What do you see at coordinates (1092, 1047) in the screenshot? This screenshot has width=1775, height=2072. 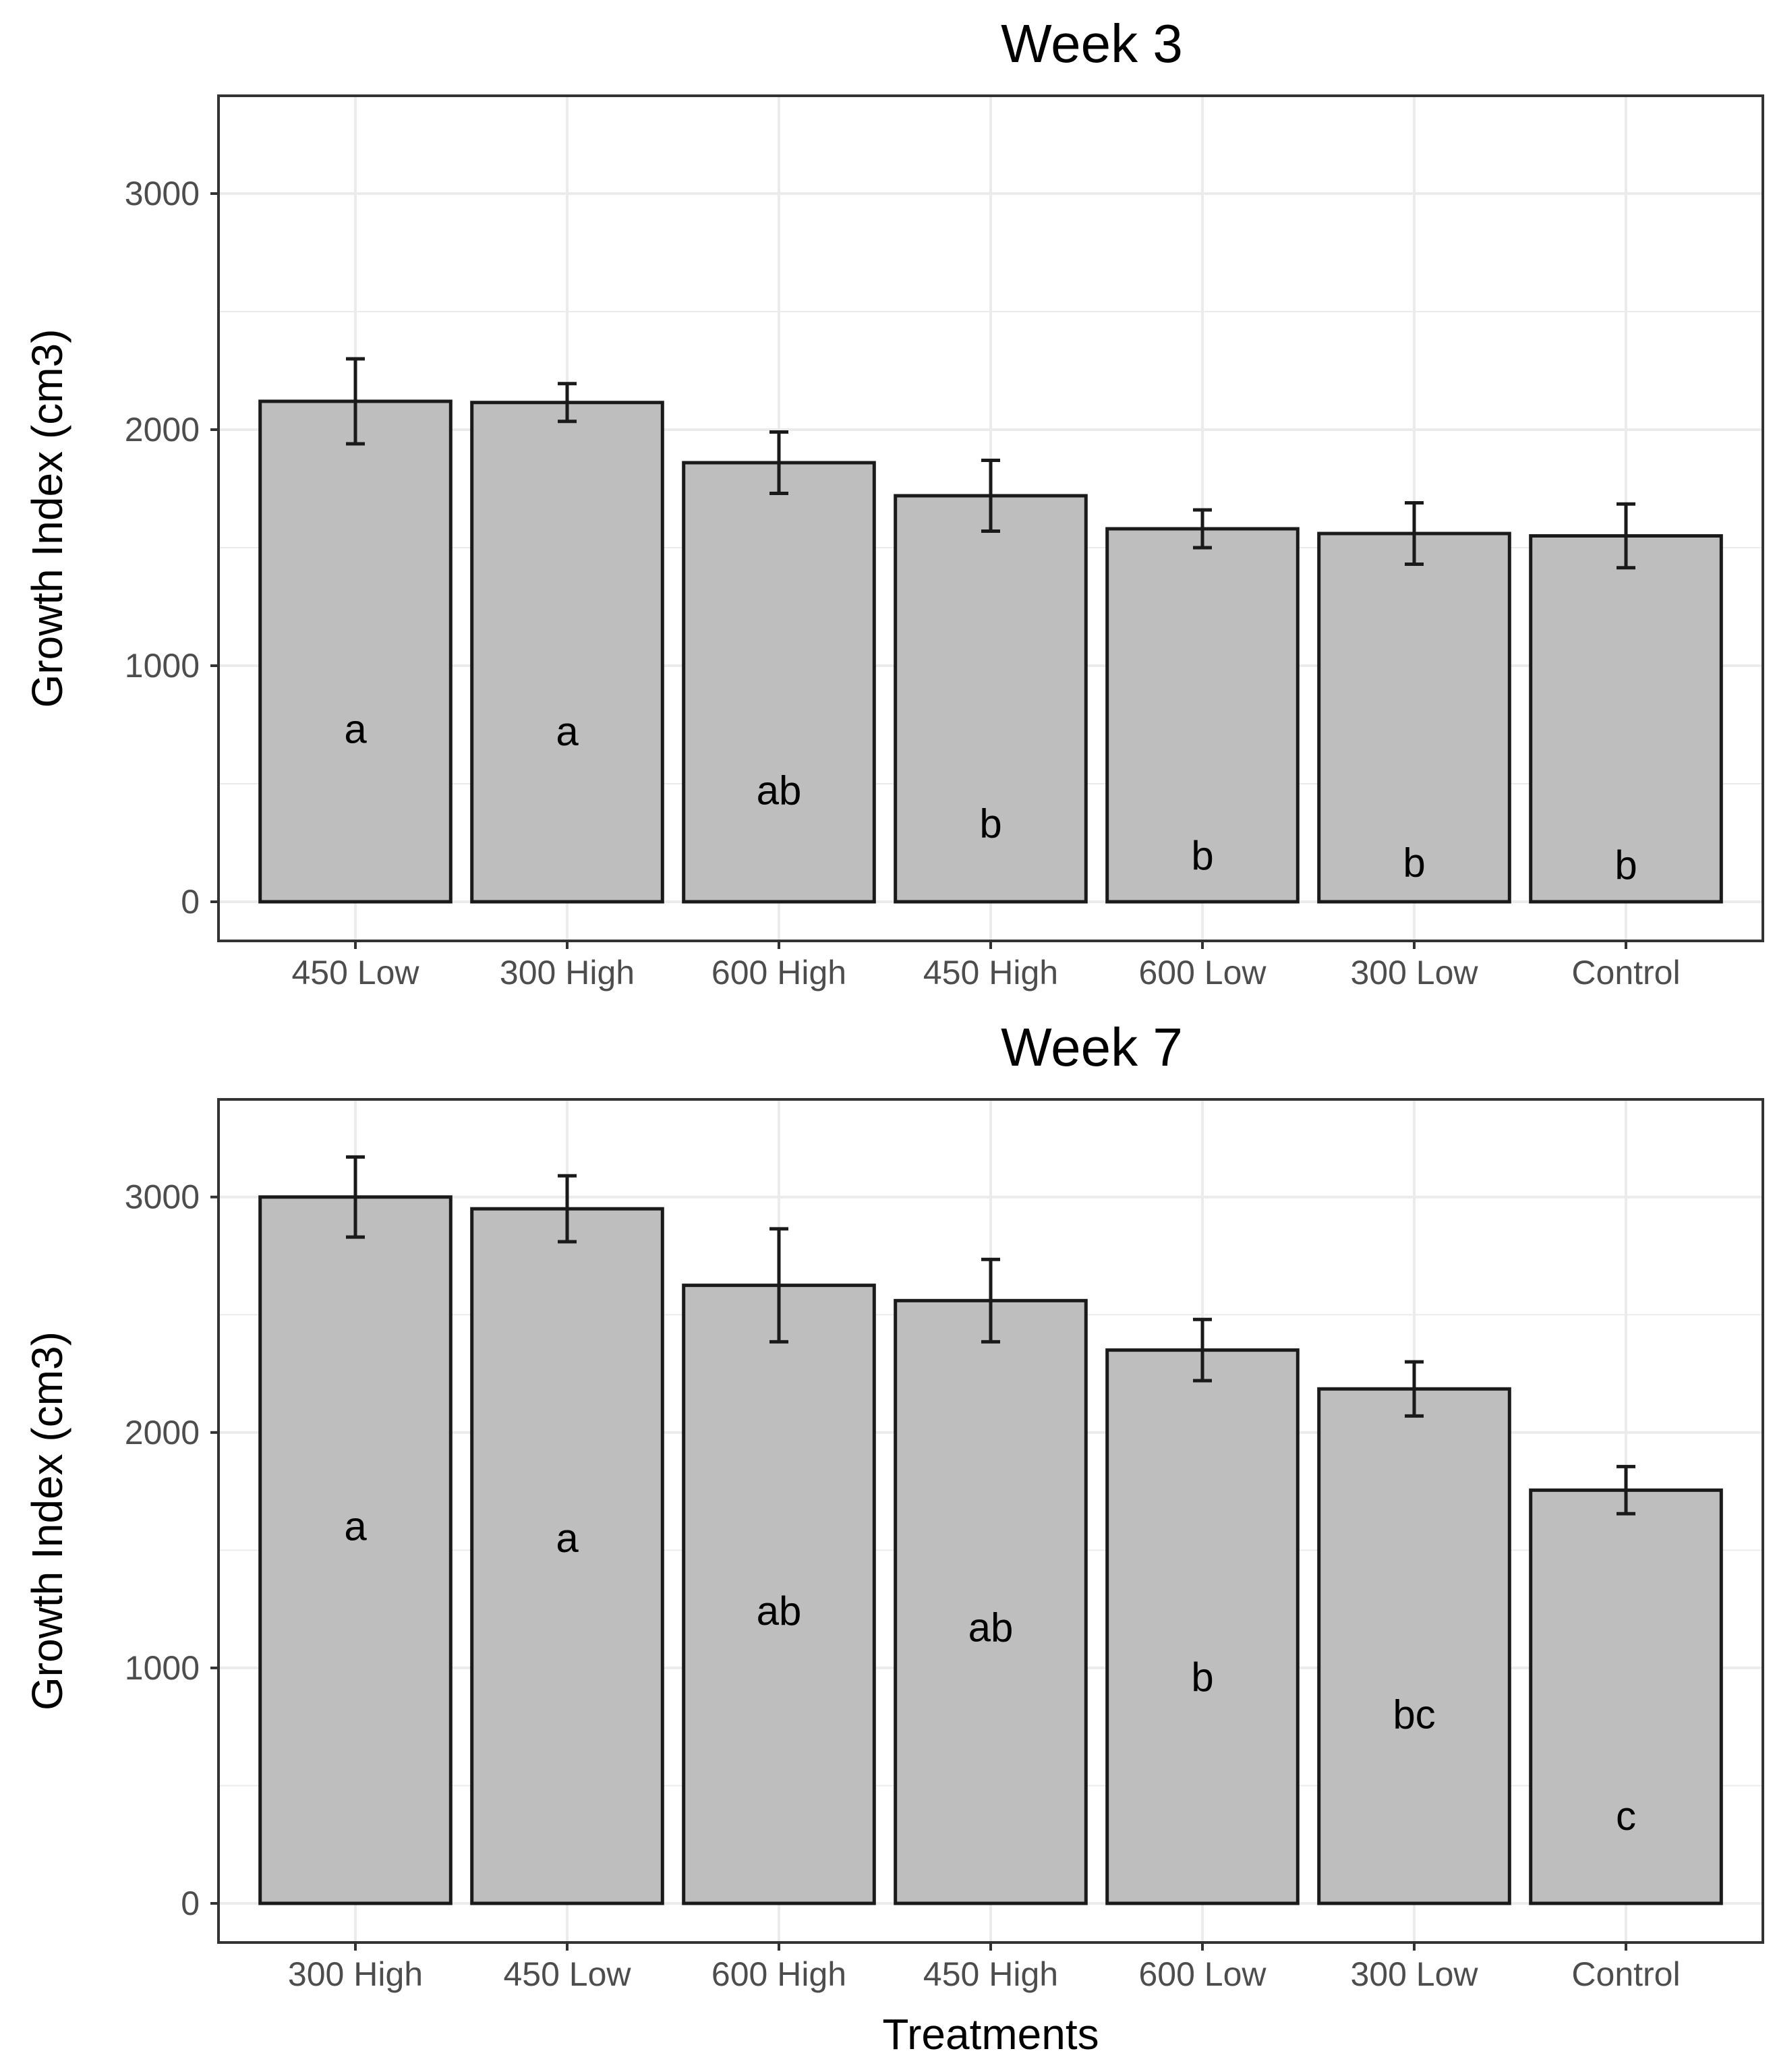 I see `chart-title: Week 7` at bounding box center [1092, 1047].